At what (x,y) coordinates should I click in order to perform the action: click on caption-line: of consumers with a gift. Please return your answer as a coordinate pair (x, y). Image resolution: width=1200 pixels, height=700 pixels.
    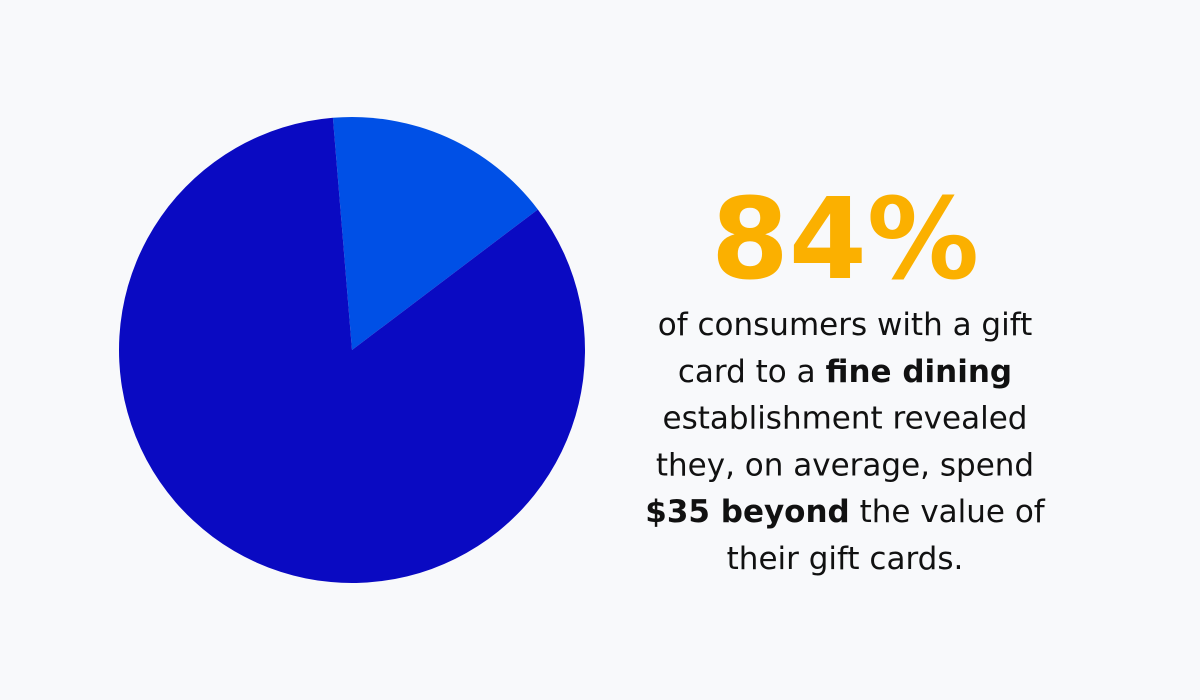
    Looking at the image, I should click on (845, 325).